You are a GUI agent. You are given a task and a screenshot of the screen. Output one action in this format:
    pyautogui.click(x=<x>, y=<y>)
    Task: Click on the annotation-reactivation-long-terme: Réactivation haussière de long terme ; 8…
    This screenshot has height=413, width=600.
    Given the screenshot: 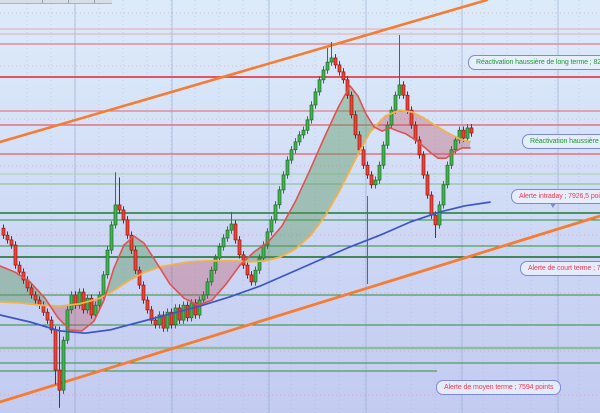 What is the action you would take?
    pyautogui.click(x=534, y=62)
    